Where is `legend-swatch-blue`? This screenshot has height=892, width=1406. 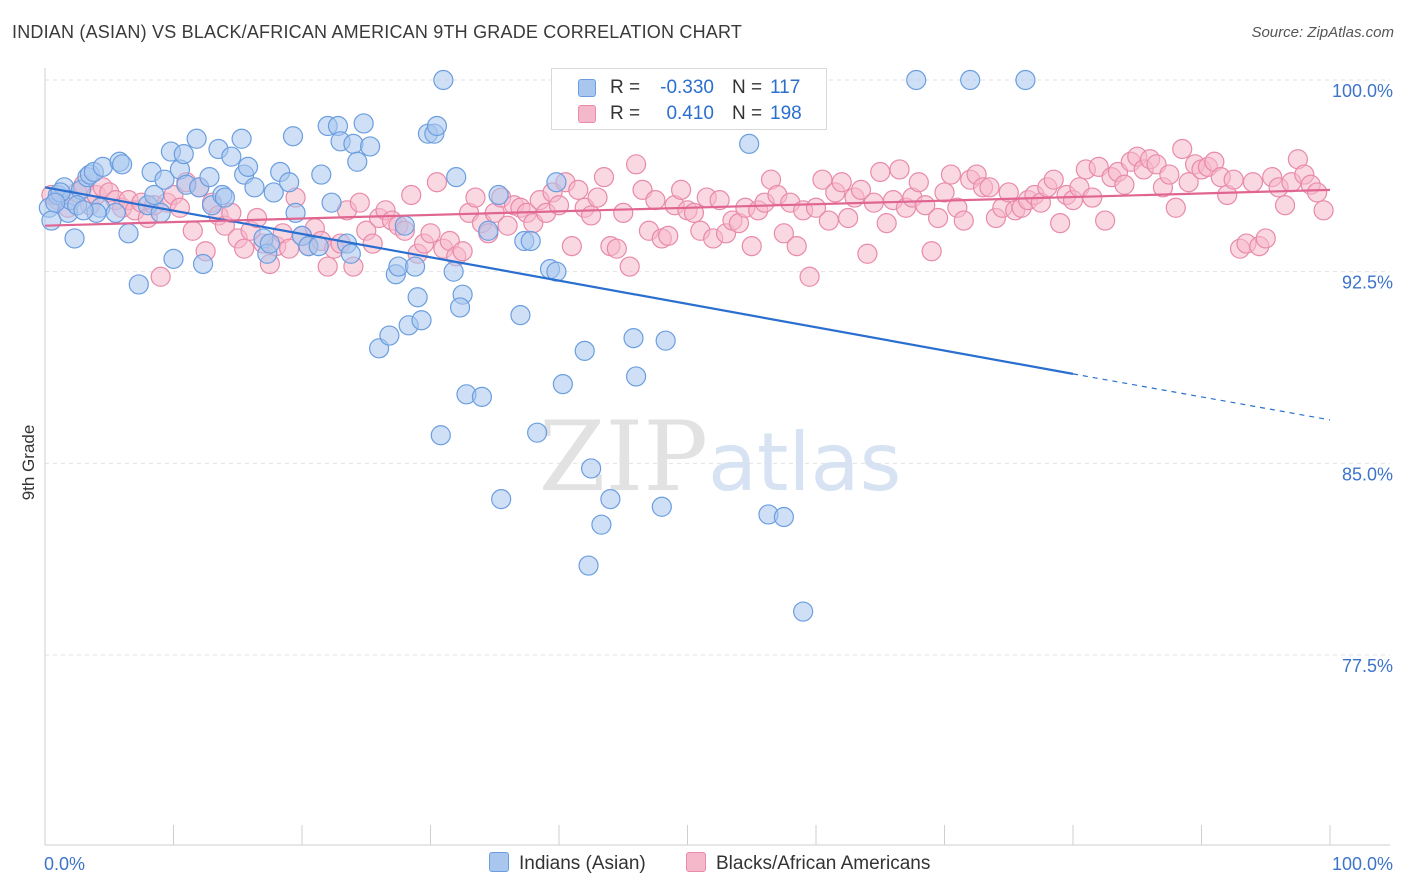
legend-swatch-blue is located at coordinates (587, 88).